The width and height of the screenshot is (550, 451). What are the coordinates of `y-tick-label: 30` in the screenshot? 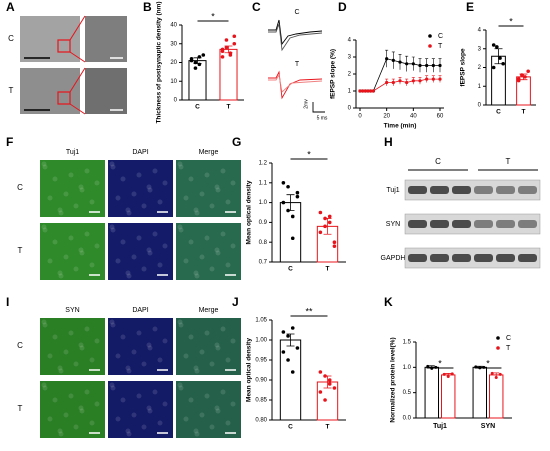 It's located at (173, 44).